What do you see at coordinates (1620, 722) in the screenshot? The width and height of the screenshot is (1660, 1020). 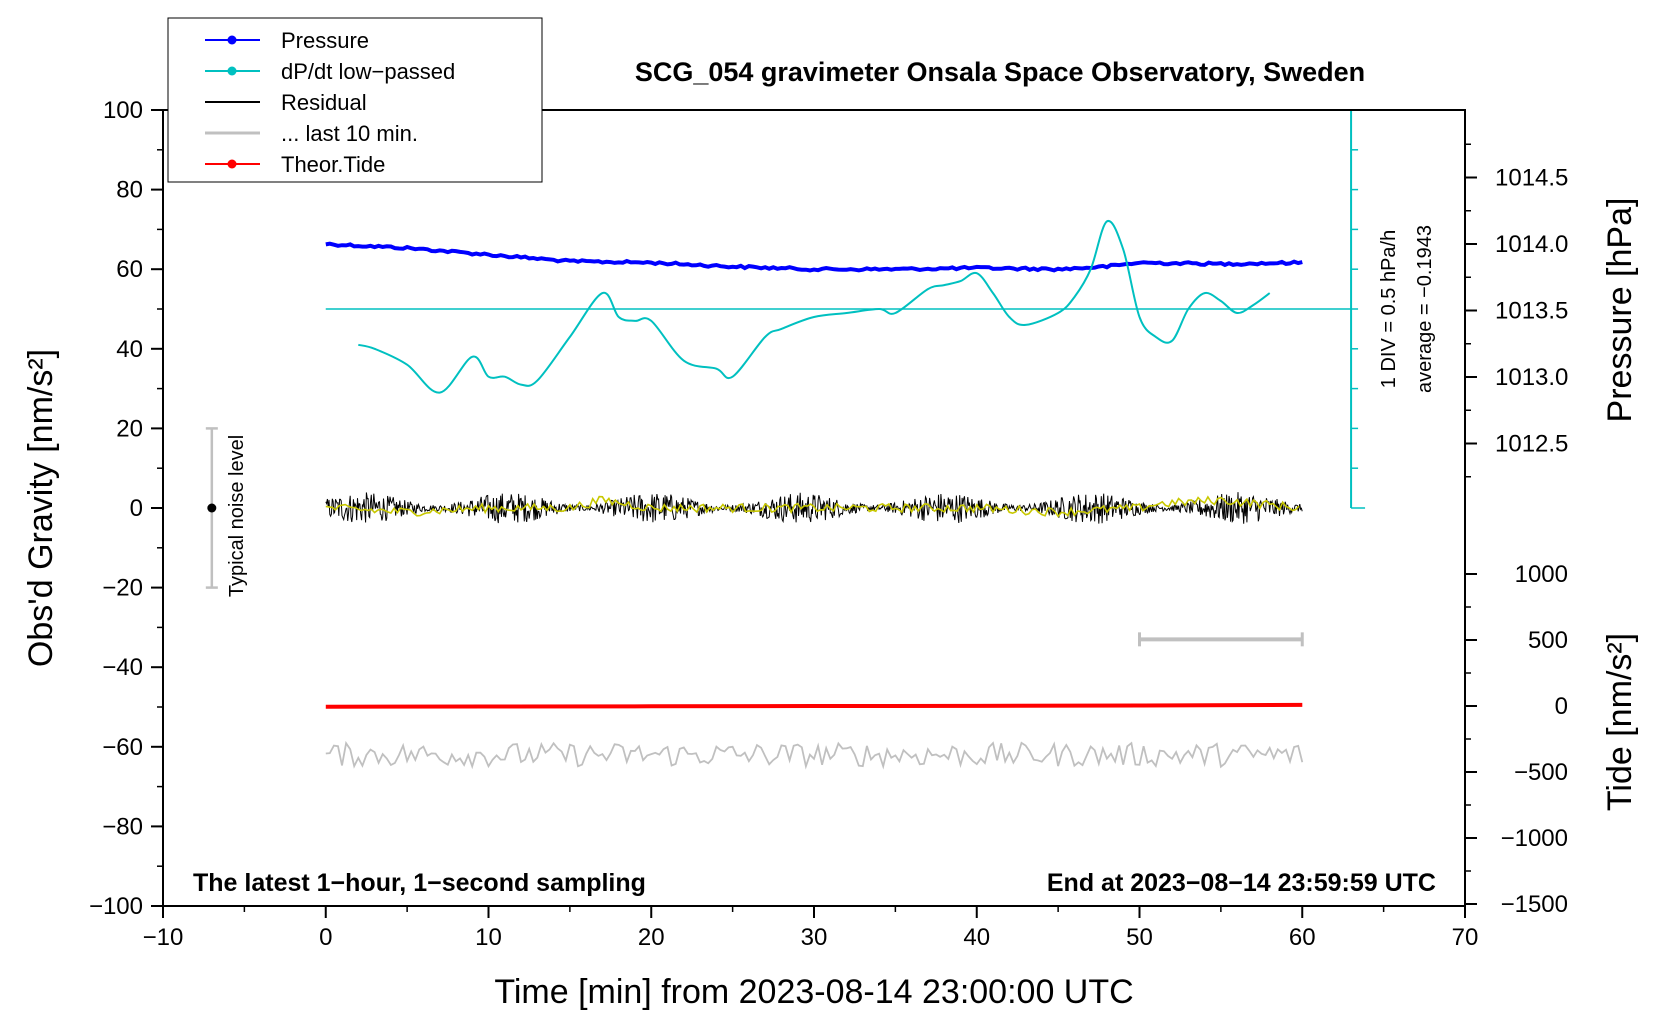 I see `y-axis-tide-title: Tide [nm/s²]` at bounding box center [1620, 722].